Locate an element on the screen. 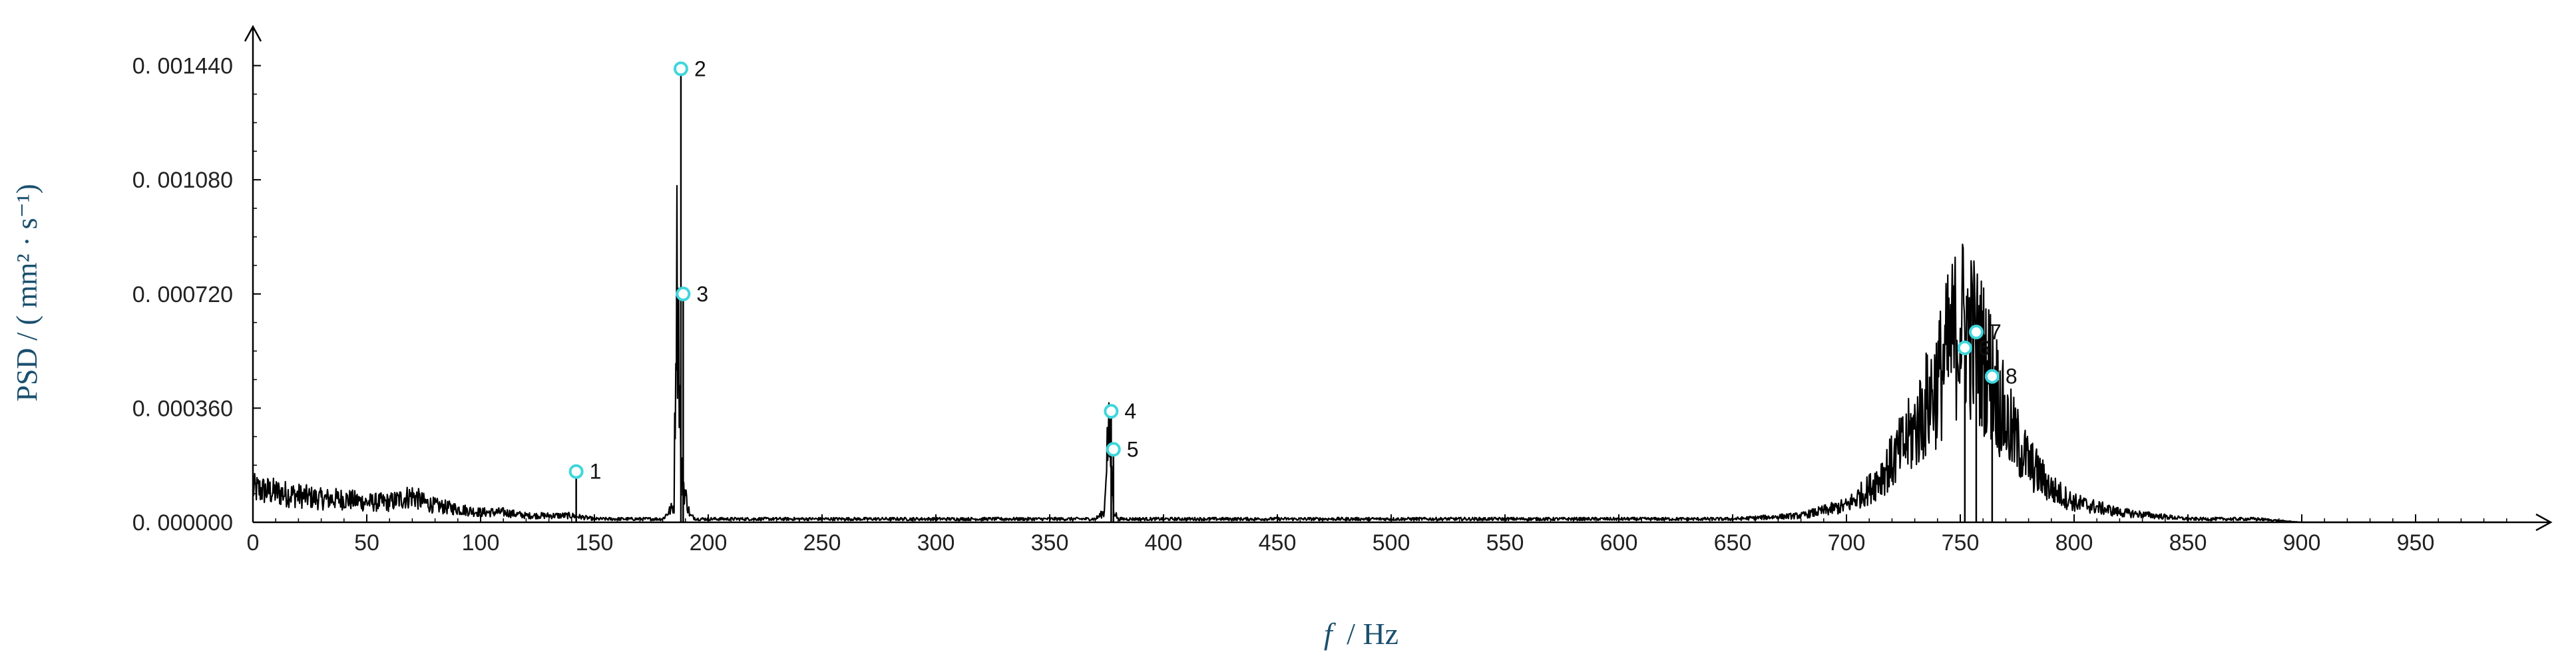 Image resolution: width=2576 pixels, height=668 pixels. x-tick-label: 600 is located at coordinates (1619, 543).